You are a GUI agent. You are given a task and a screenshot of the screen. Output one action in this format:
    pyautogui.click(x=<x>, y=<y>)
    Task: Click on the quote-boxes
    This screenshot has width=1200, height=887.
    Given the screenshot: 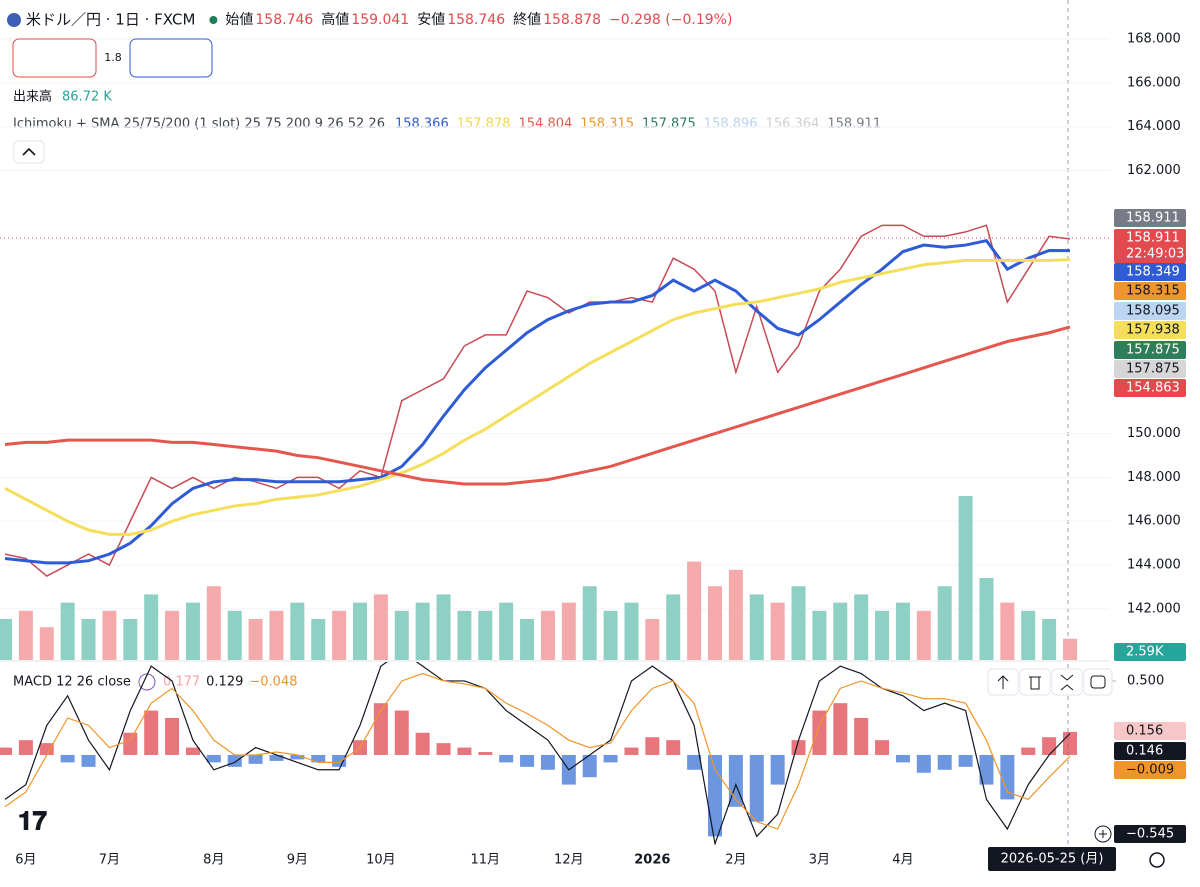 What is the action you would take?
    pyautogui.click(x=112, y=58)
    